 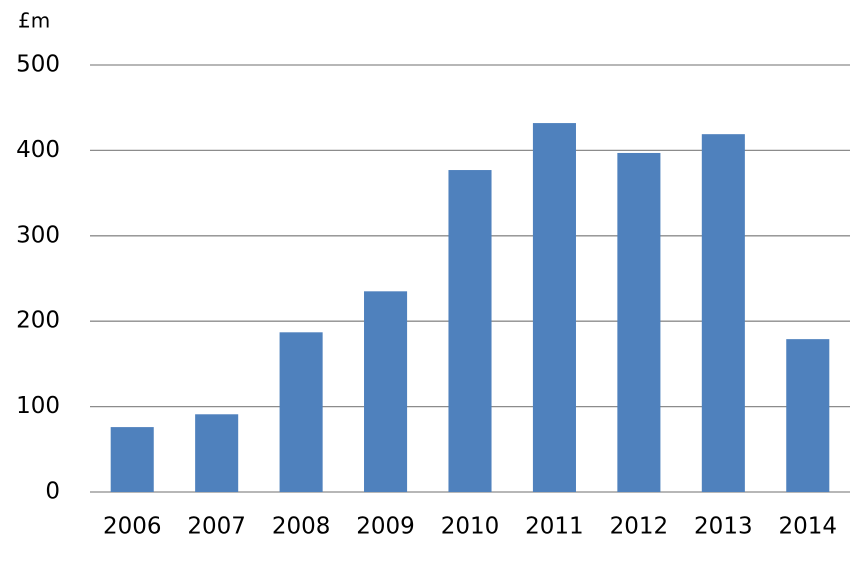 I want to click on x-tick-label: 2011, so click(x=554, y=527).